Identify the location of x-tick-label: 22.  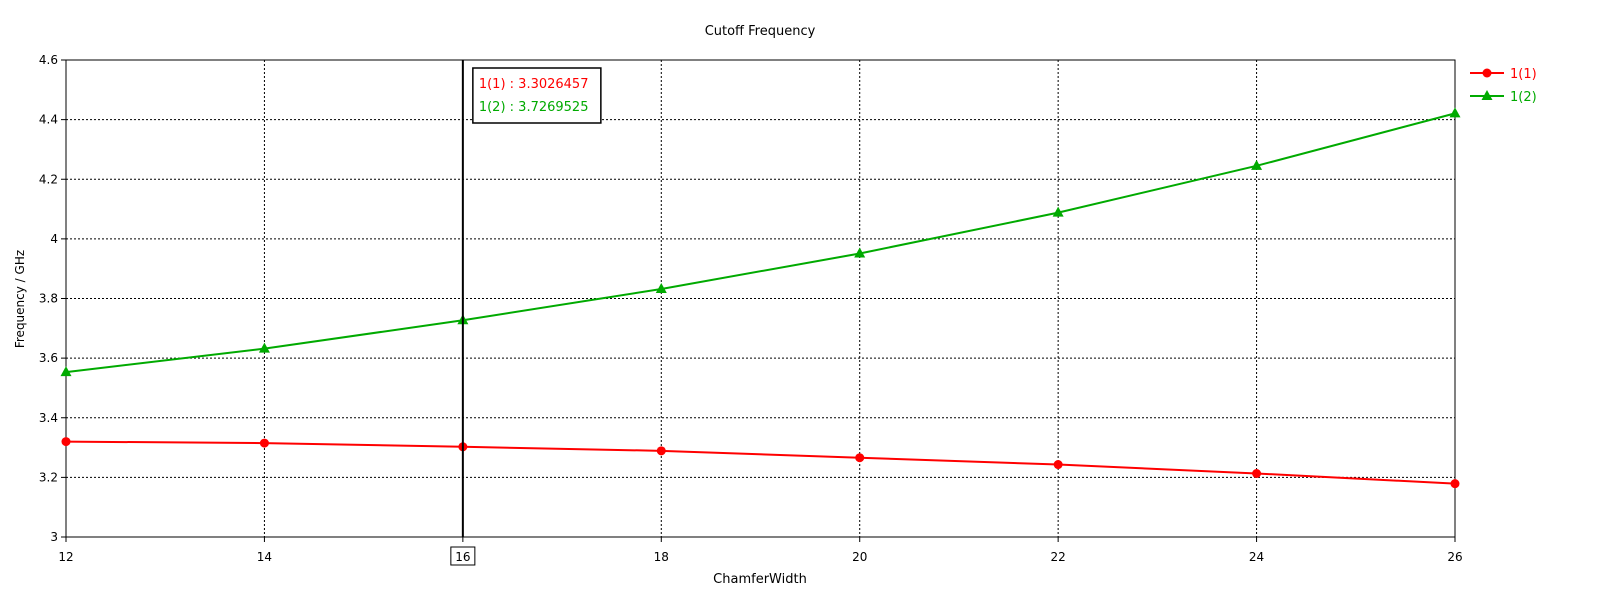
(1058, 557).